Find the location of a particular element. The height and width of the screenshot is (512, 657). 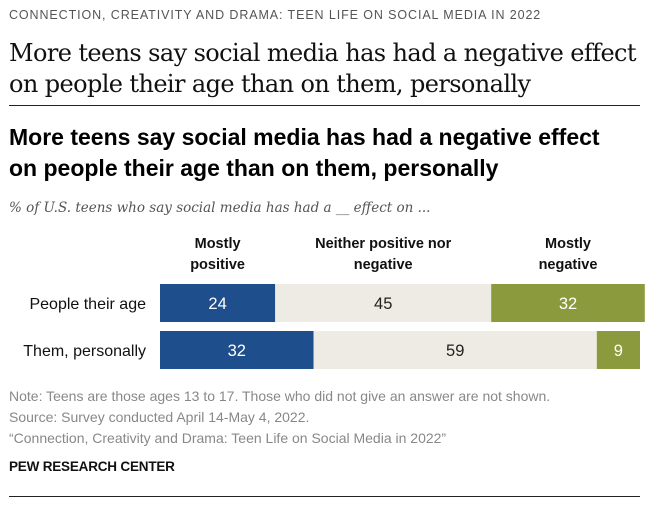

value-label-1-2: 9 is located at coordinates (618, 351).